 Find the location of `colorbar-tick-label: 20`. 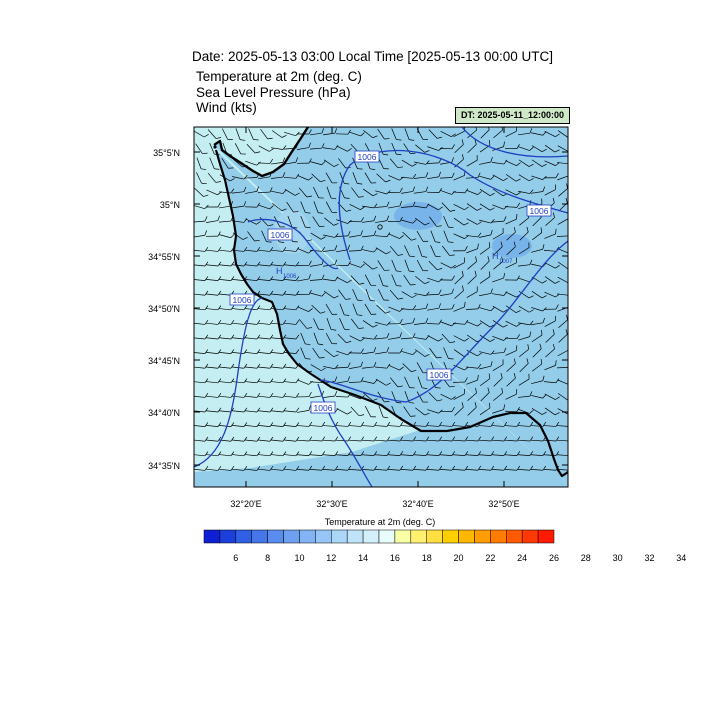

colorbar-tick-label: 20 is located at coordinates (459, 558).